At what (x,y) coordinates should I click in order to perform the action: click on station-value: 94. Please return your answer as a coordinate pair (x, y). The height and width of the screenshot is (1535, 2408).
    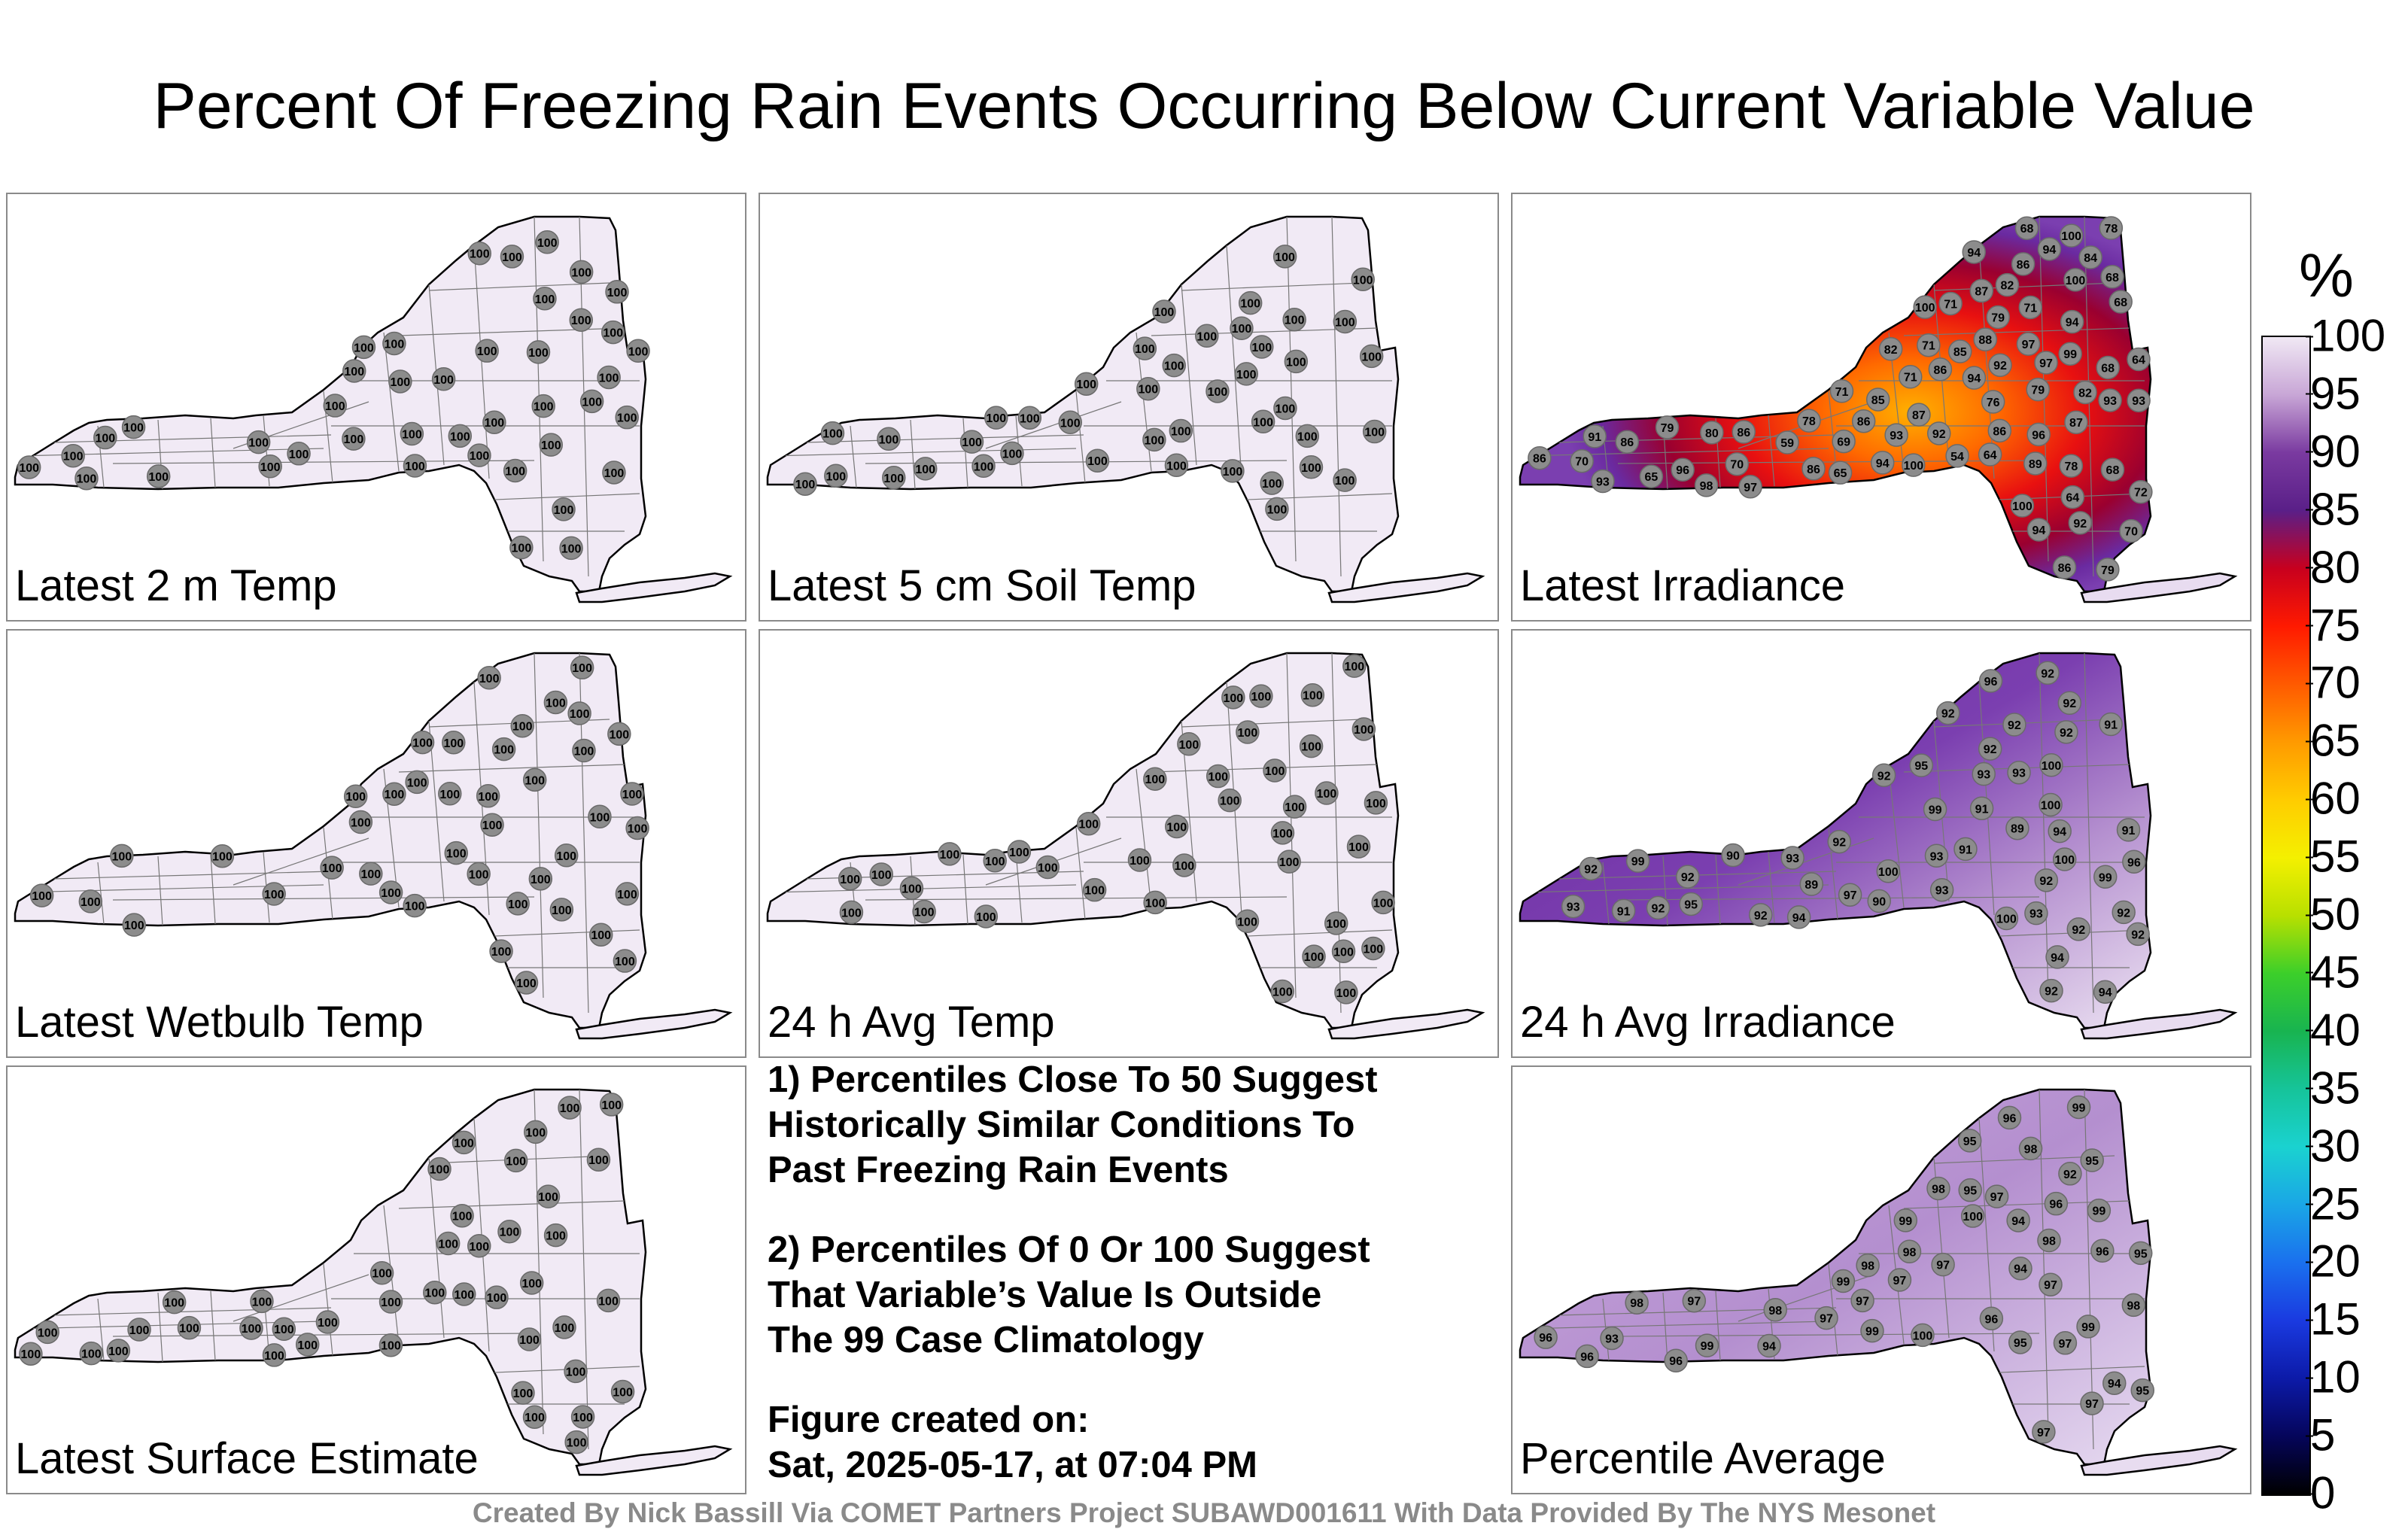
    Looking at the image, I should click on (2049, 250).